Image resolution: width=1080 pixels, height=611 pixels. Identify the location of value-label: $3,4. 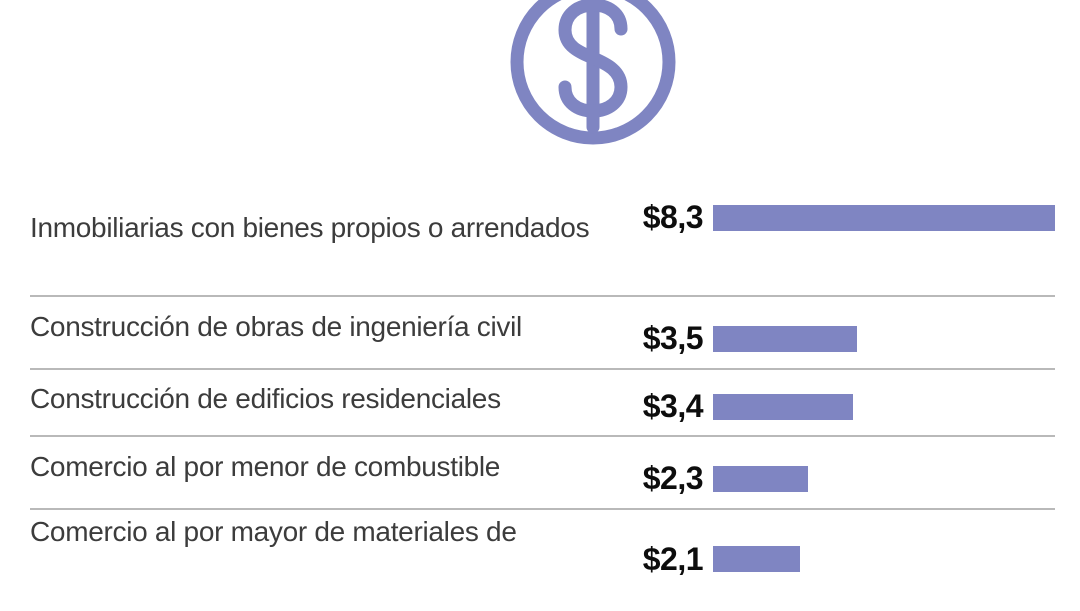
(673, 406).